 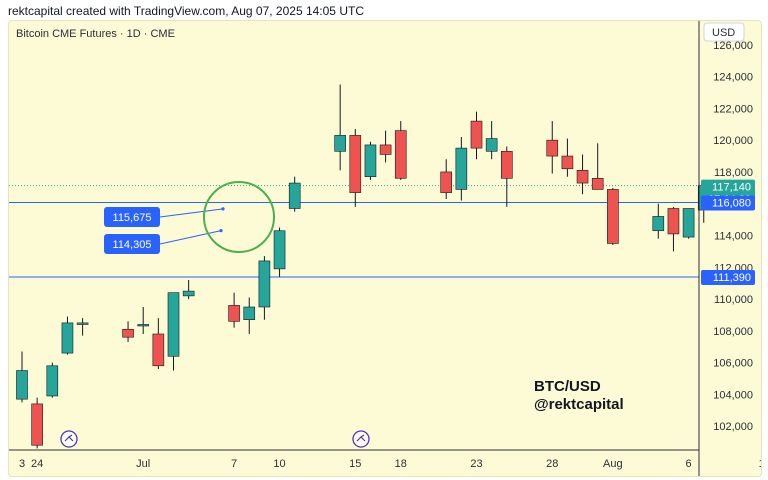 I want to click on callout-label-text: 114,305, so click(x=132, y=245).